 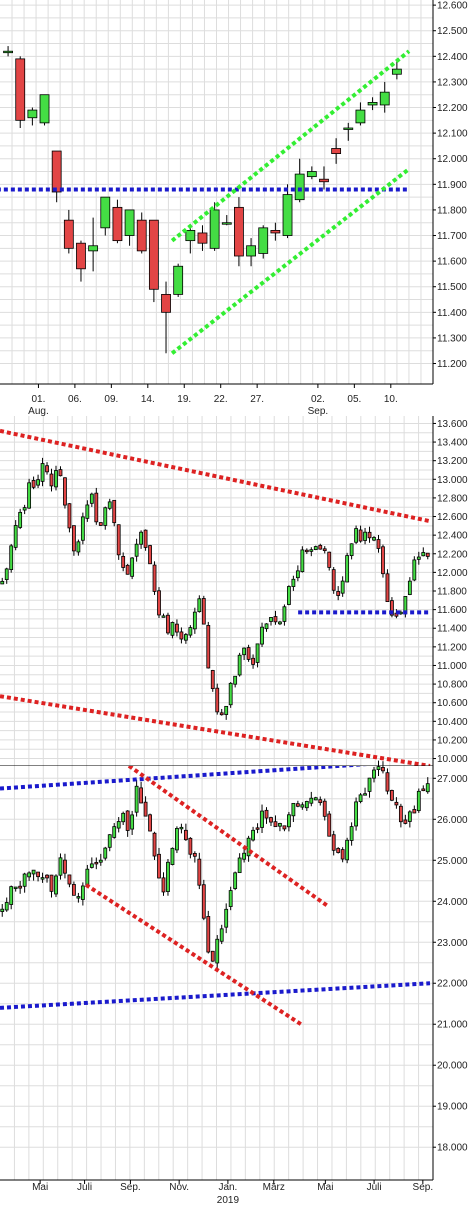 I want to click on x-tick-label: Sep., so click(x=423, y=1187).